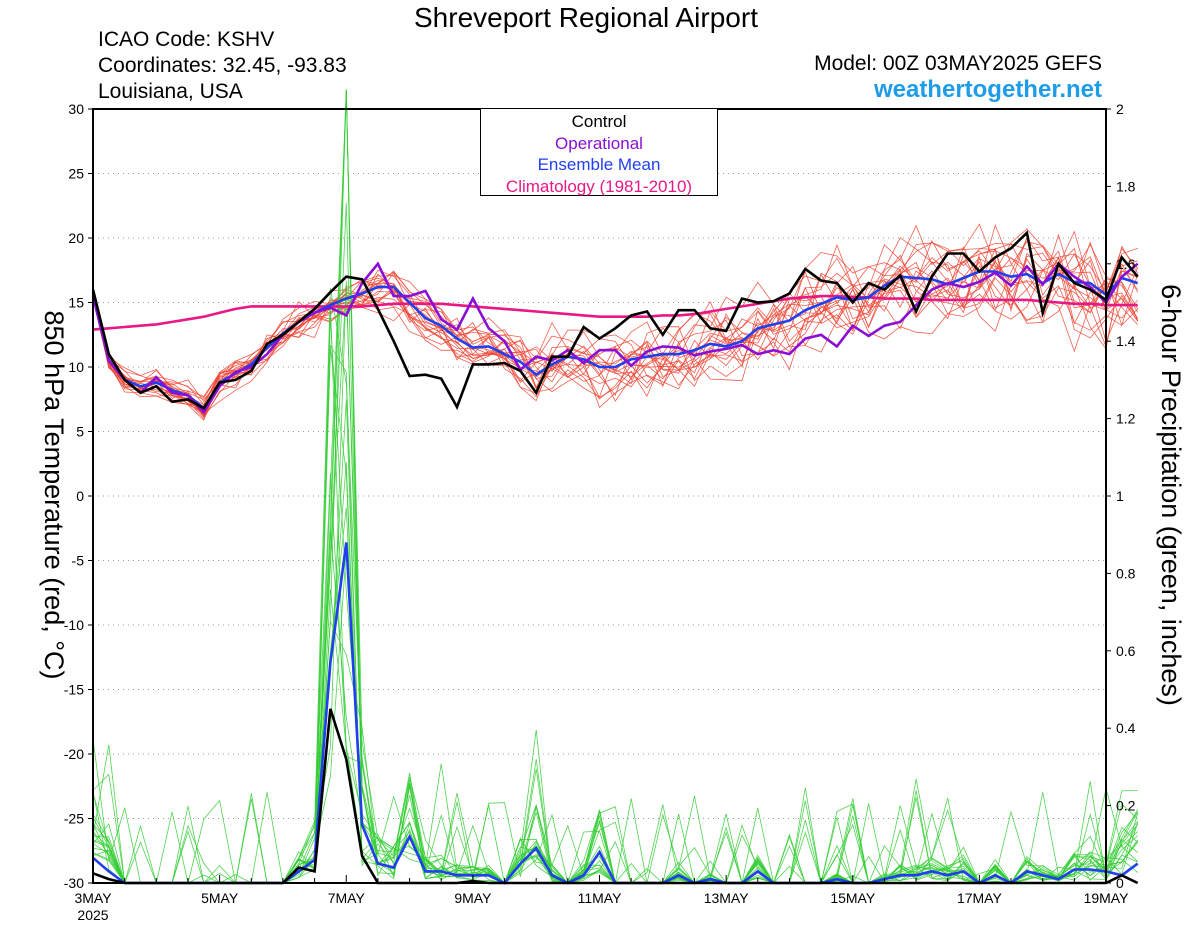  Describe the element at coordinates (222, 65) in the screenshot. I see `coordinates: Coordinates: 32.45, -93.83` at that location.